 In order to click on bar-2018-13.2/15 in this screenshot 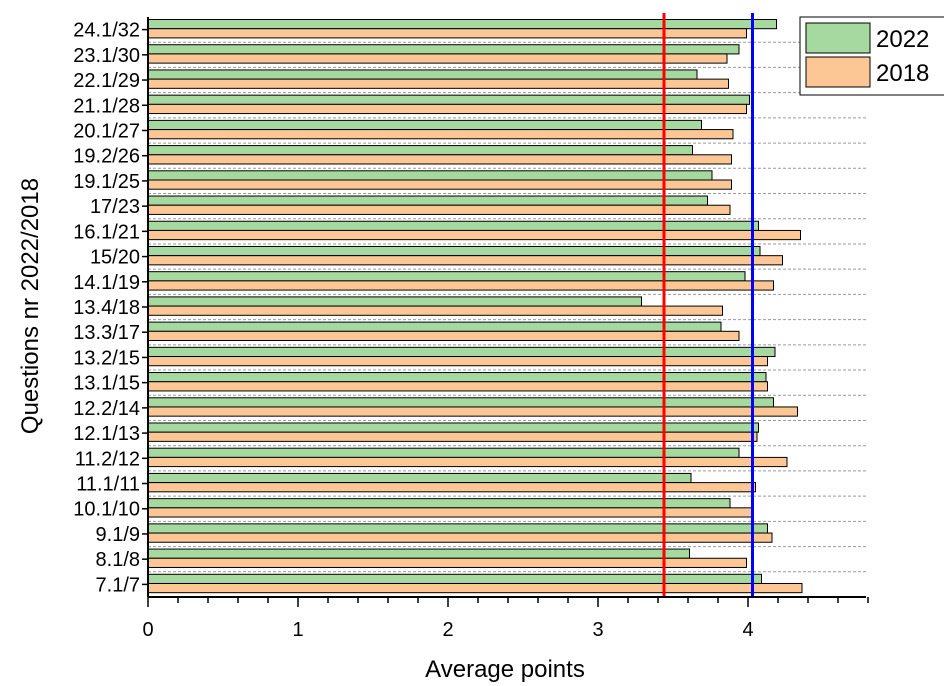, I will do `click(457, 361)`.